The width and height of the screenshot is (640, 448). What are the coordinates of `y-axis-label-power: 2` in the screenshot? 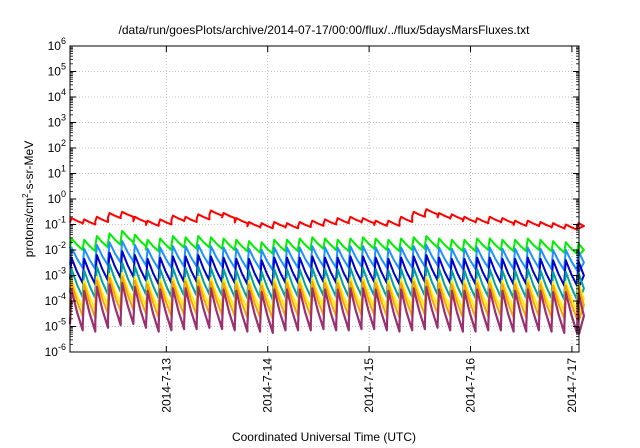 It's located at (25, 195).